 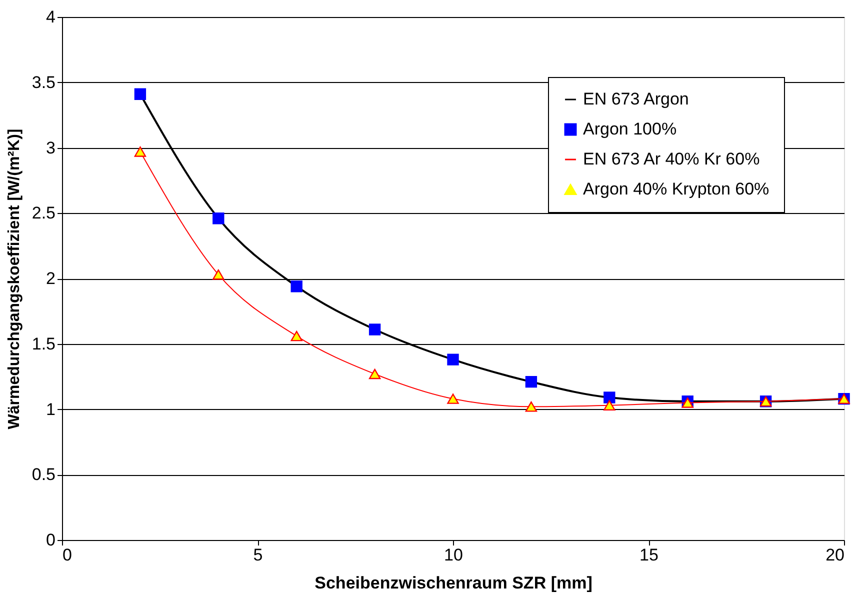 What do you see at coordinates (51, 17) in the screenshot?
I see `y-tick-label: 4` at bounding box center [51, 17].